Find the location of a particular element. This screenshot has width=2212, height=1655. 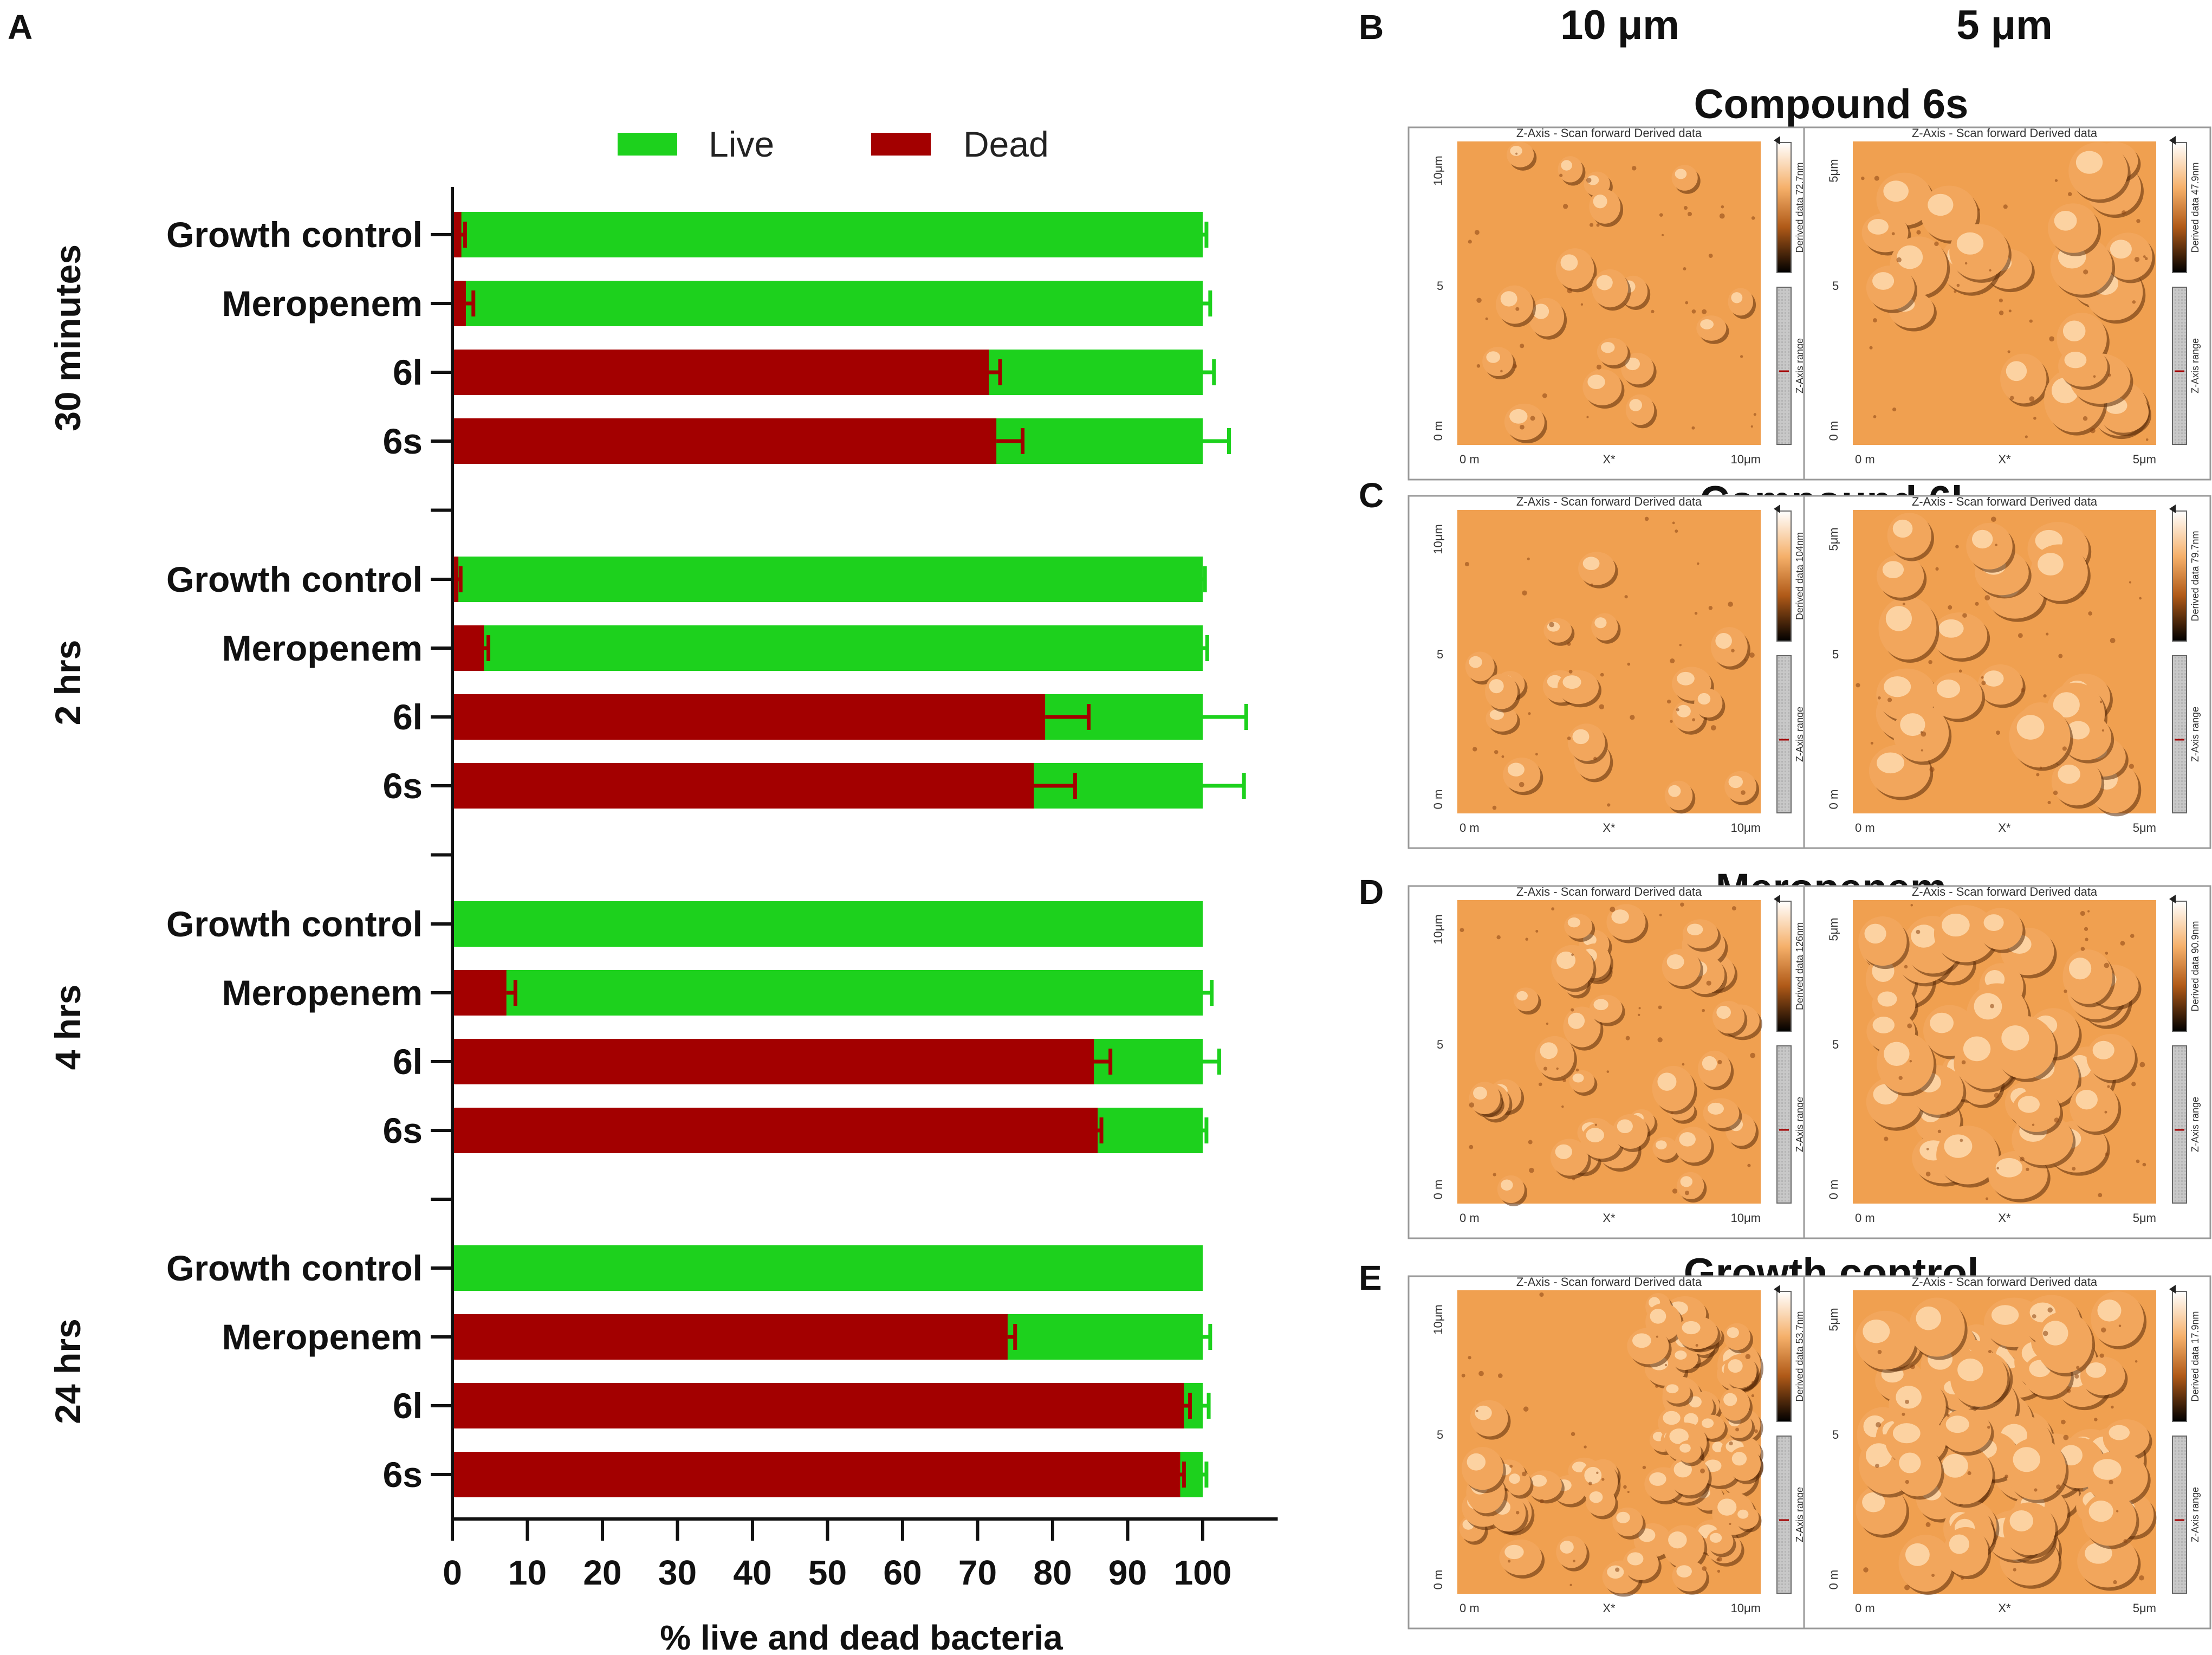

bar-live-g1-b1 is located at coordinates (827, 648).